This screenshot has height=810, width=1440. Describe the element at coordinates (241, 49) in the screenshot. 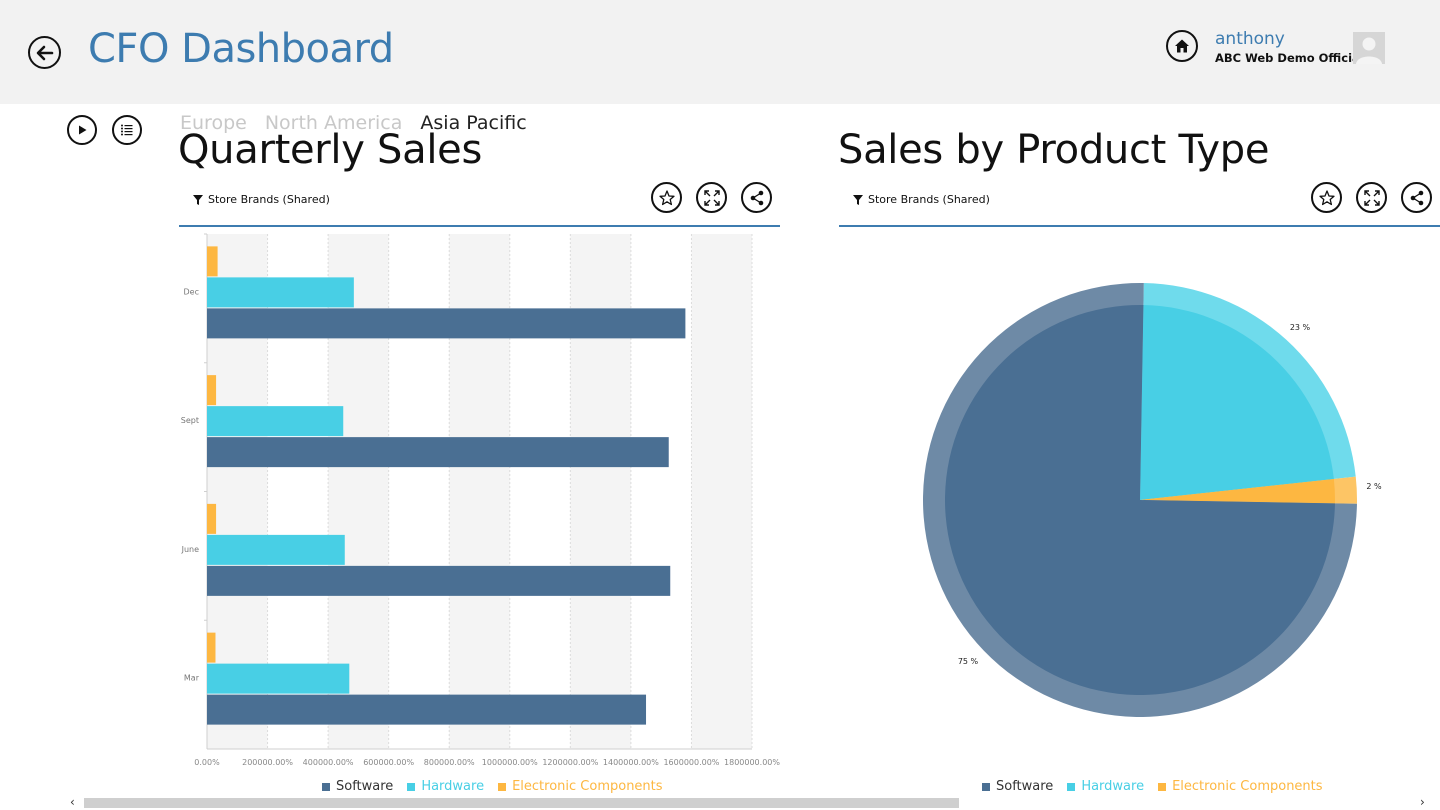

I see `app-title: CFO Dashboard` at that location.